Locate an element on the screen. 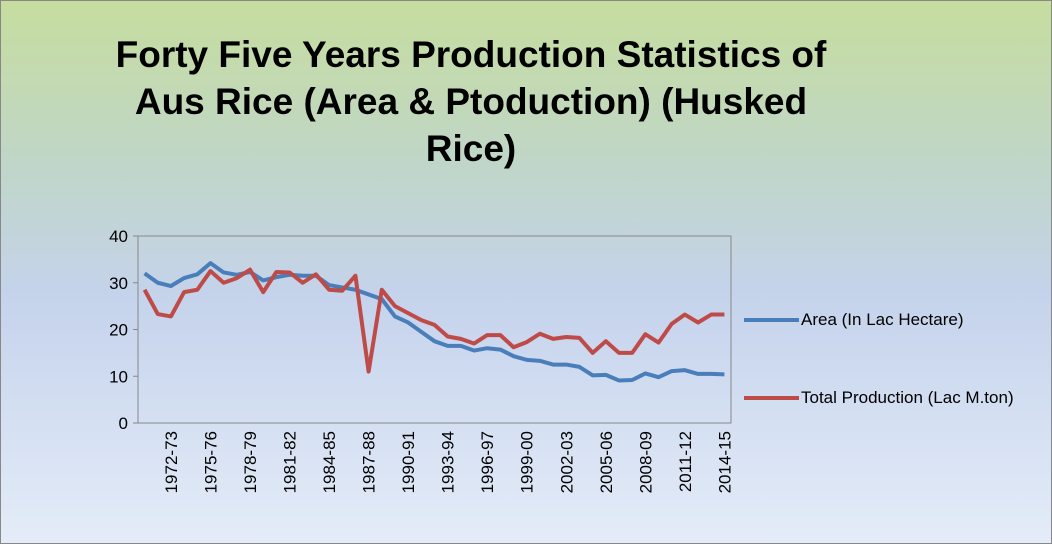 Image resolution: width=1052 pixels, height=544 pixels. x-tick-label: 2002-03 is located at coordinates (566, 462).